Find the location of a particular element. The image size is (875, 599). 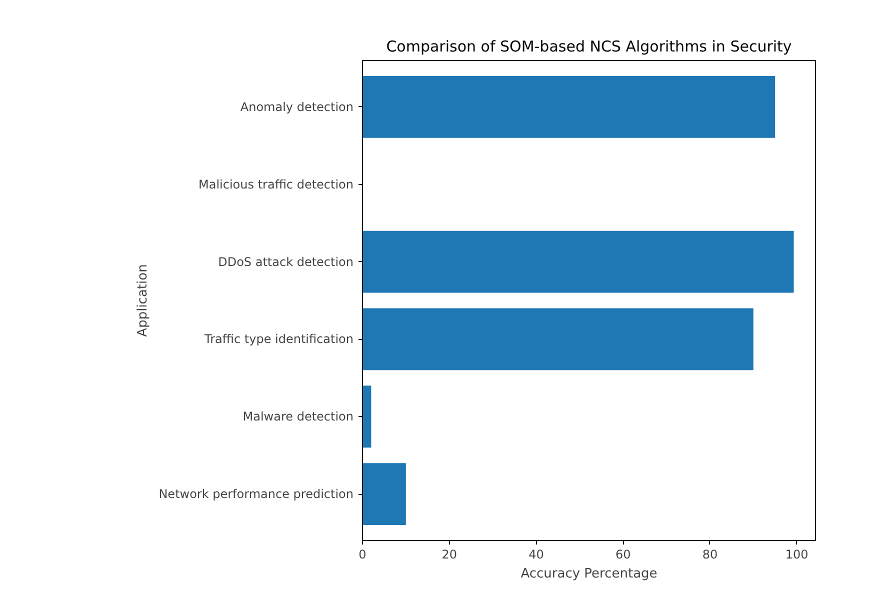

y-tick-label: DDoS attack detection is located at coordinates (286, 261).